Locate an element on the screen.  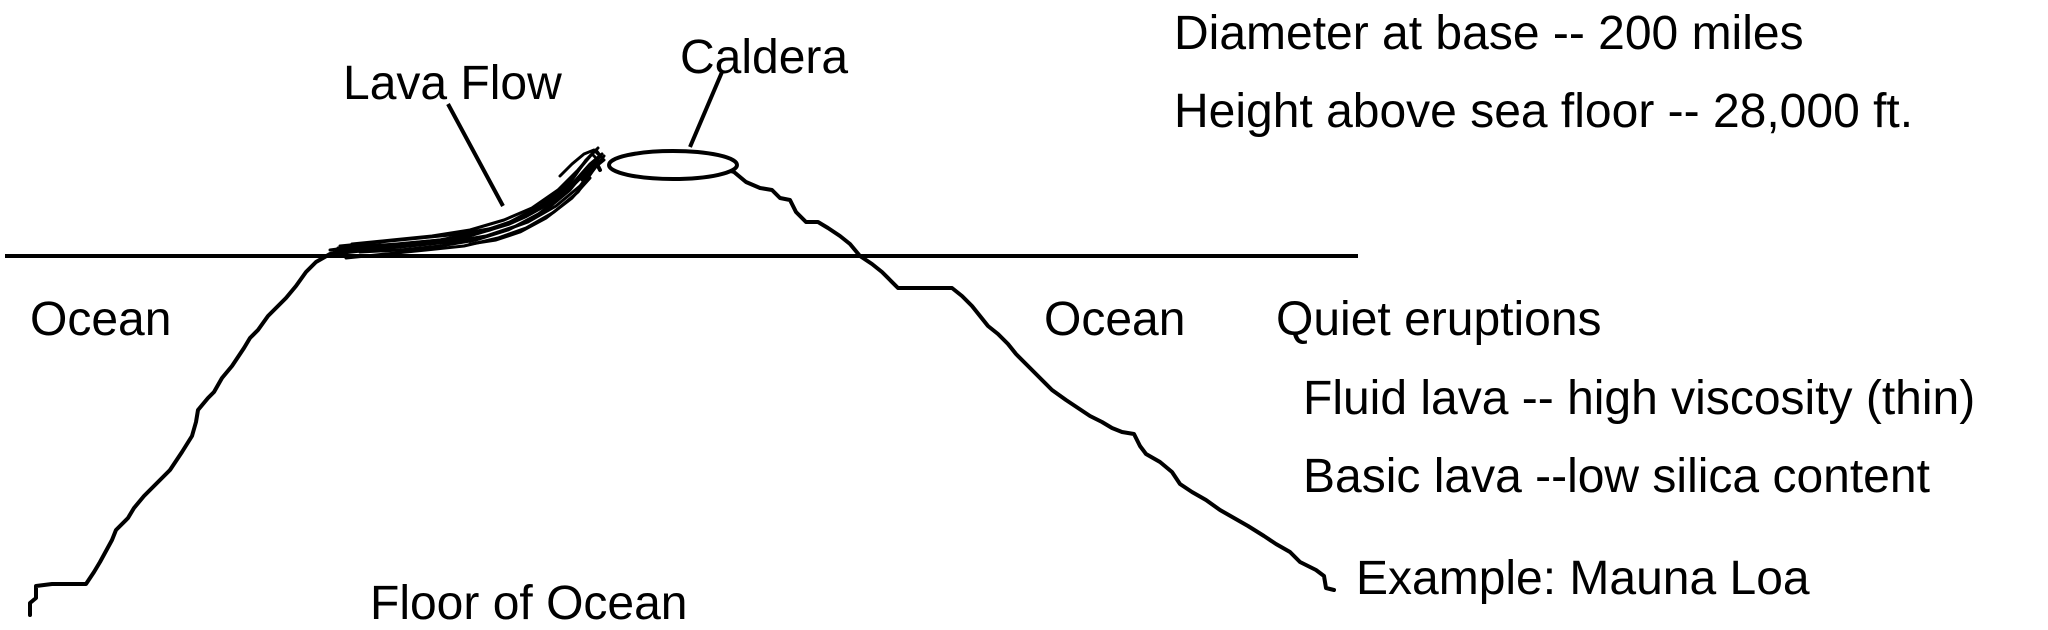
lava-flow-label: Lava Flow is located at coordinates (452, 83).